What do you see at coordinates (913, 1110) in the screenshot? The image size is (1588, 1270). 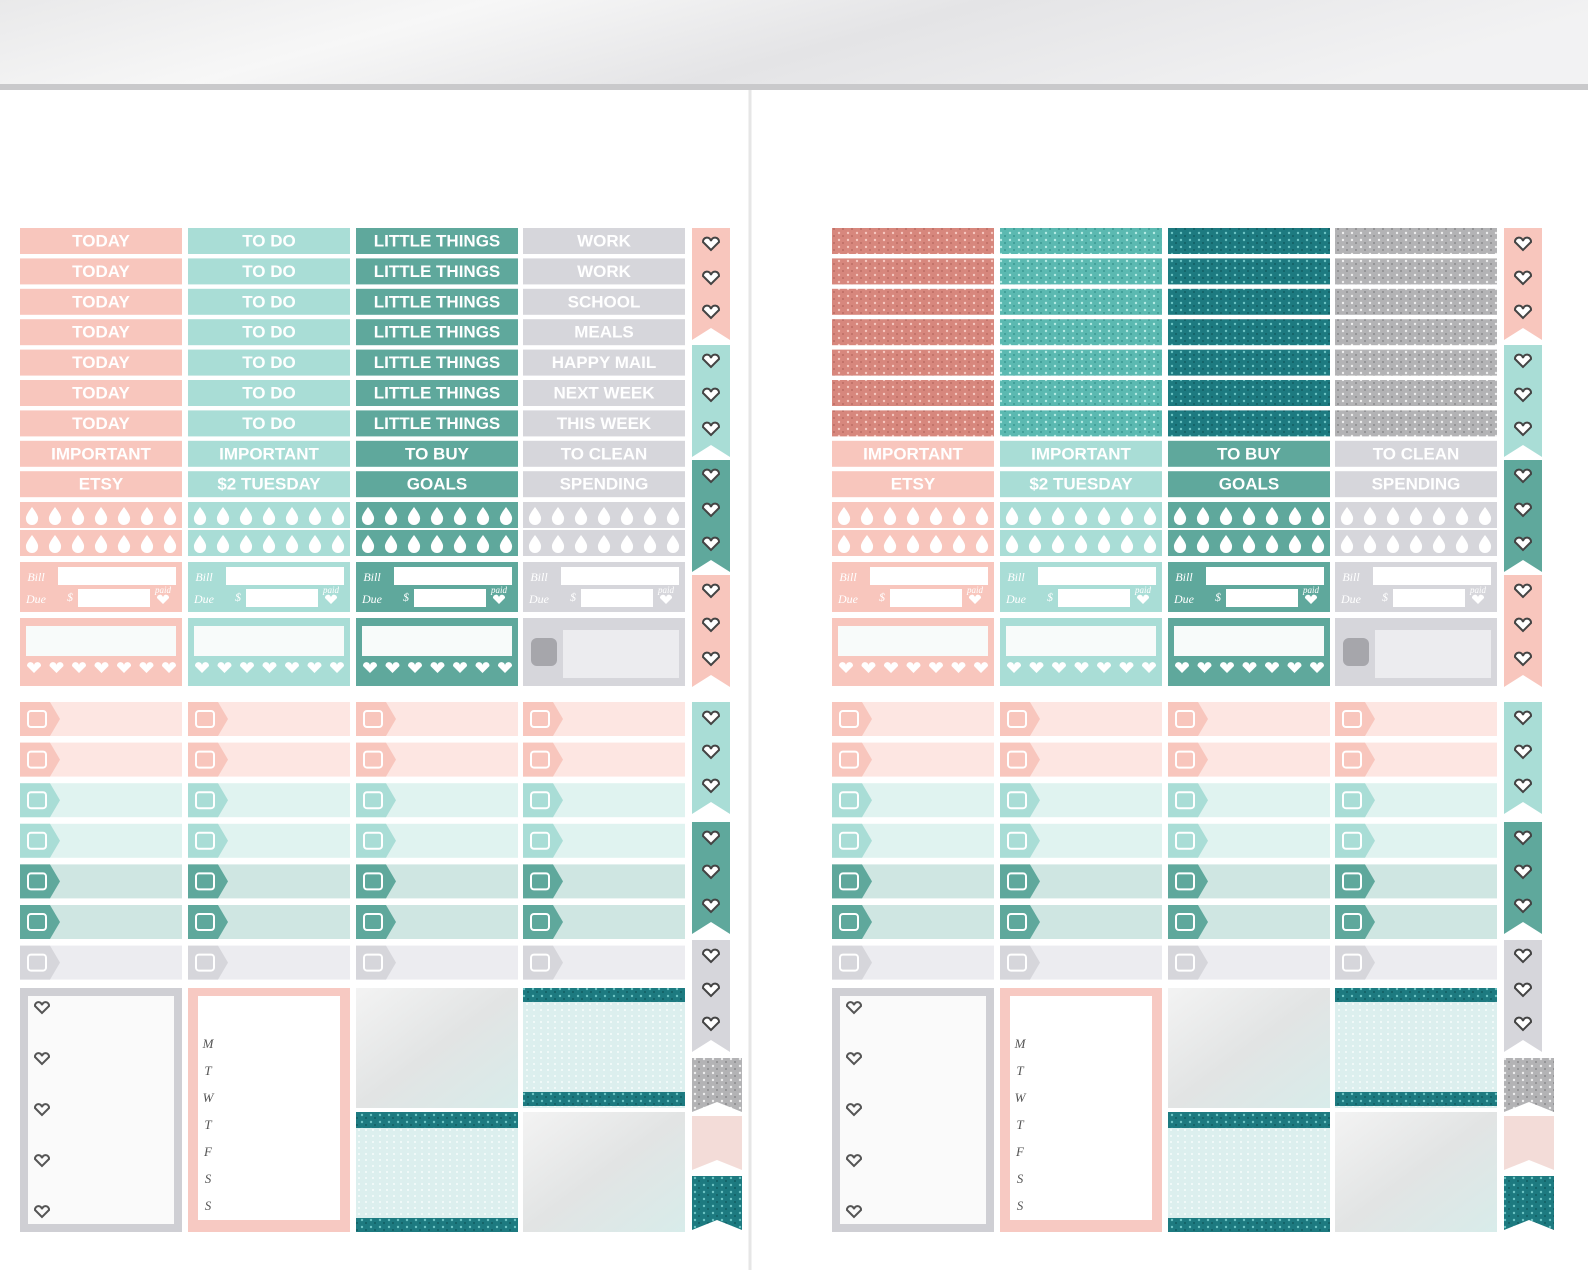 I see `notes-field` at bounding box center [913, 1110].